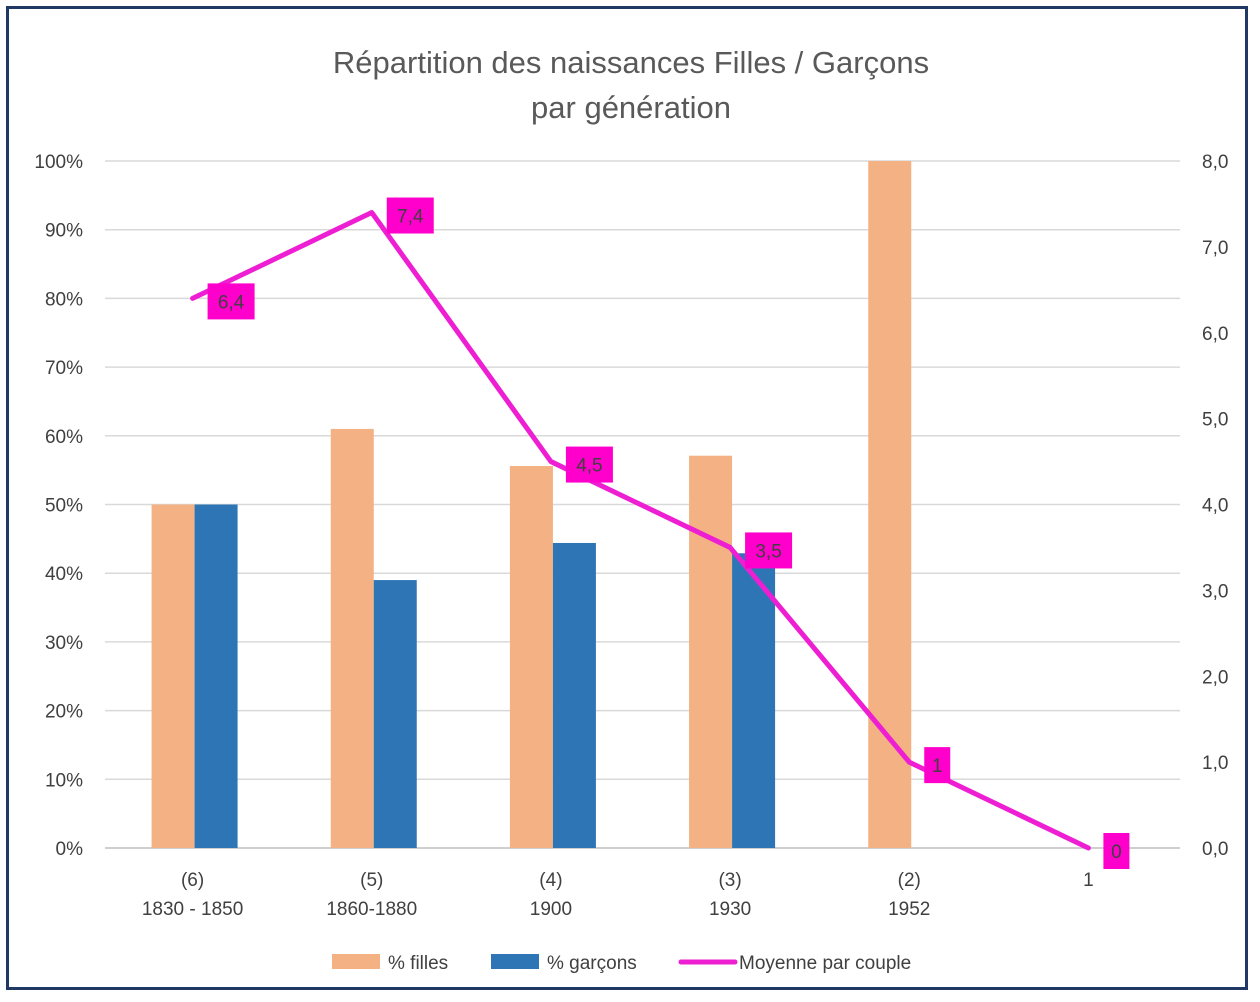  Describe the element at coordinates (58, 162) in the screenshot. I see `y-left-tick-label: 100%` at that location.